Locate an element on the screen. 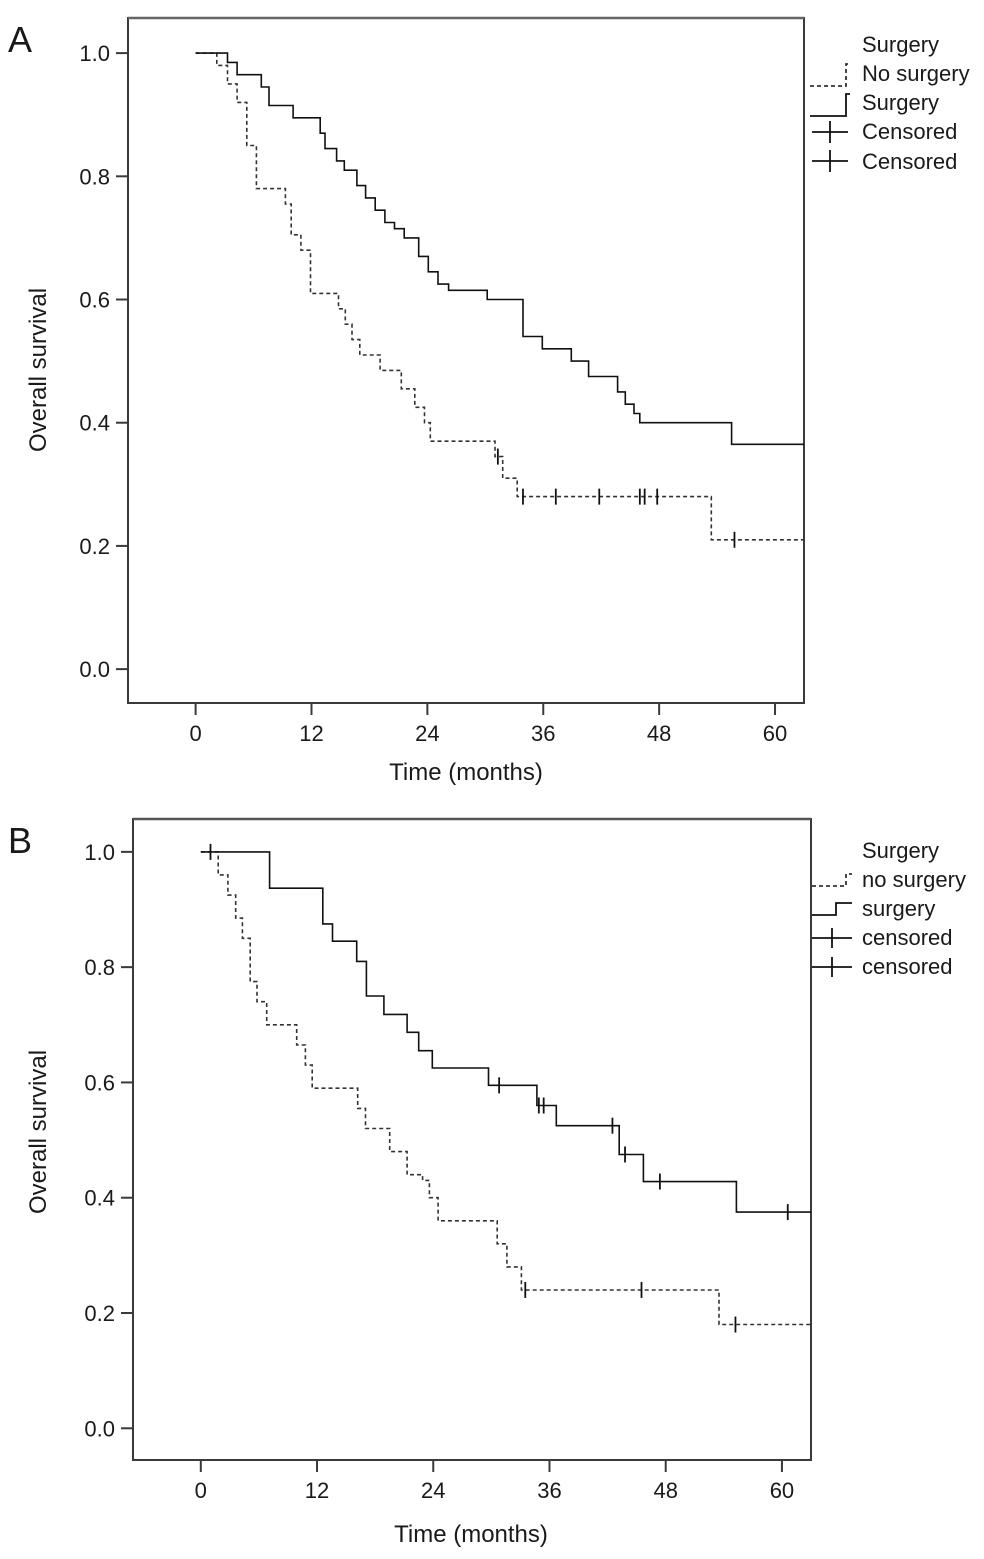 The height and width of the screenshot is (1559, 984). panel-a-legend-surgery: Surgery is located at coordinates (900, 102).